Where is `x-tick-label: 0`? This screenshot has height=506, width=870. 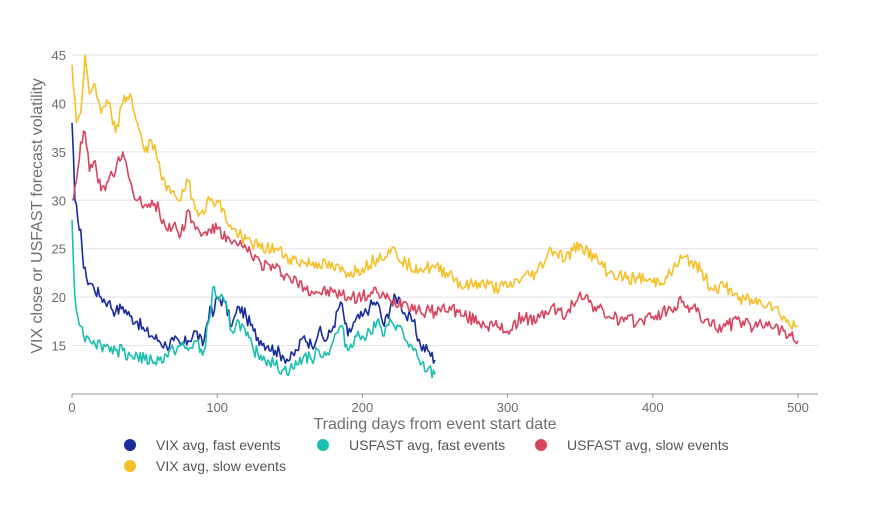 x-tick-label: 0 is located at coordinates (71, 407).